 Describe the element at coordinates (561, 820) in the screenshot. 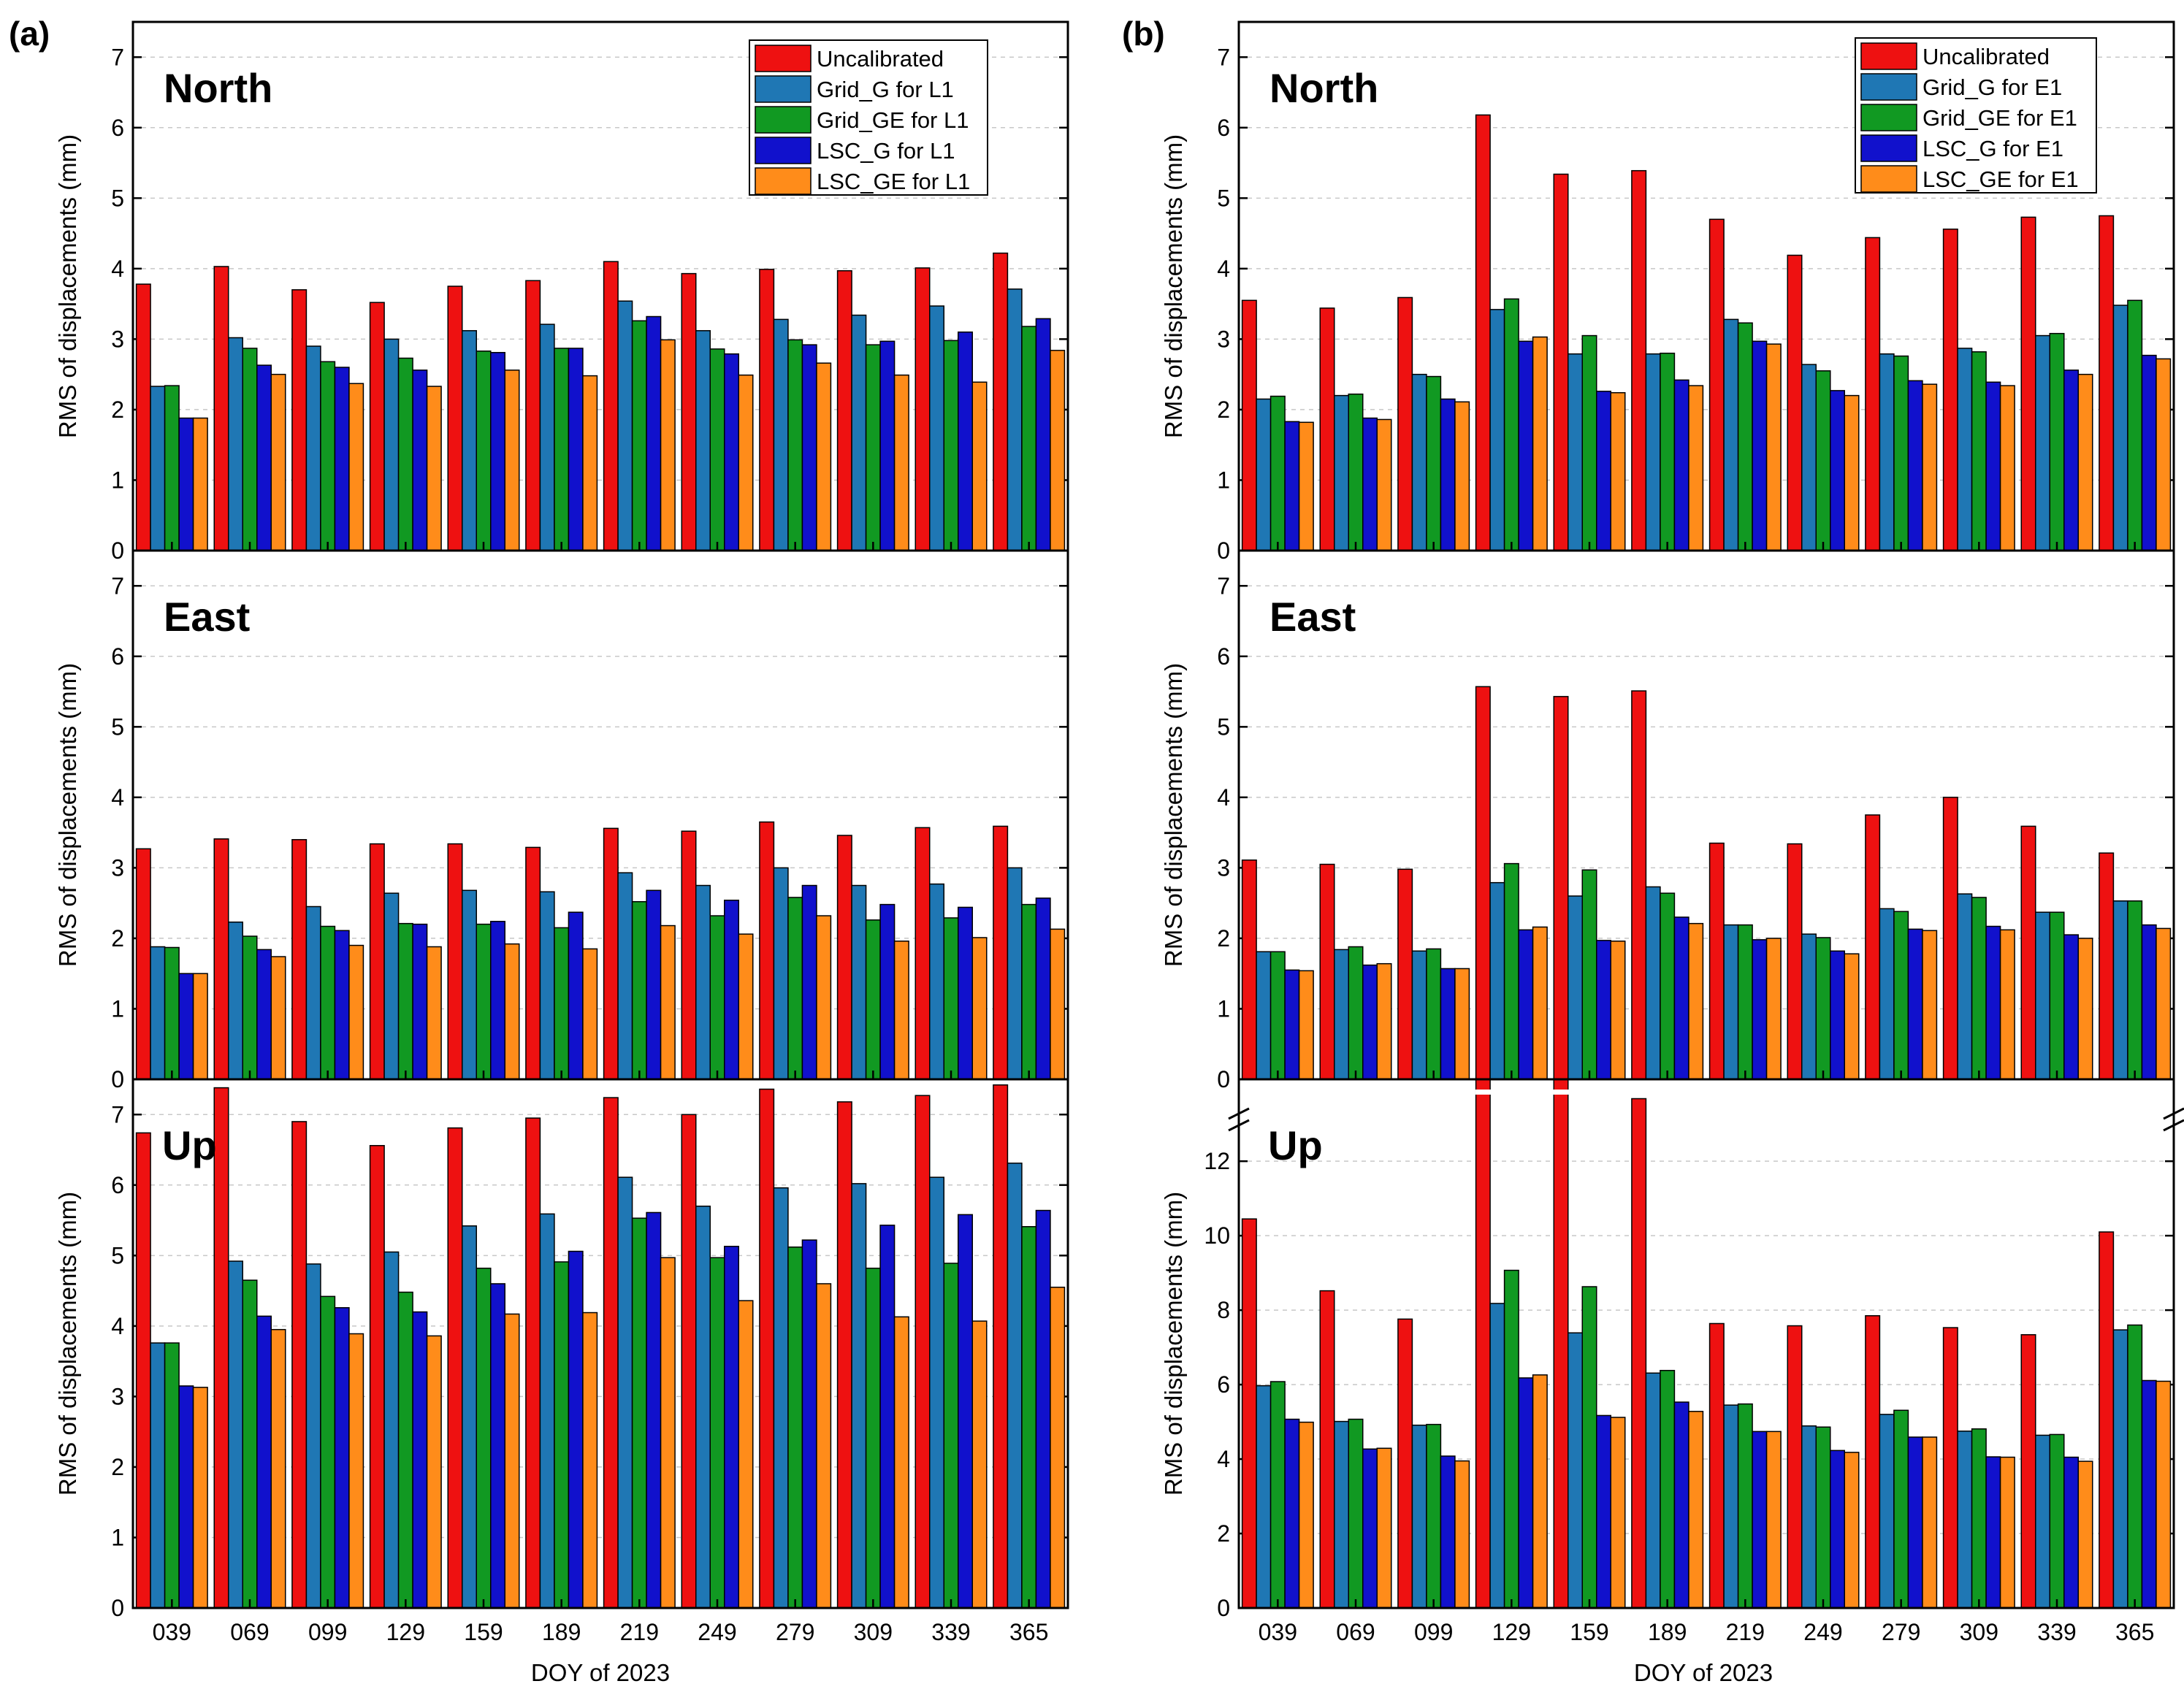

I see `subplot-a-east: 0 1 2 3 4 5 6 7 East RMS of displacements (mm)` at that location.